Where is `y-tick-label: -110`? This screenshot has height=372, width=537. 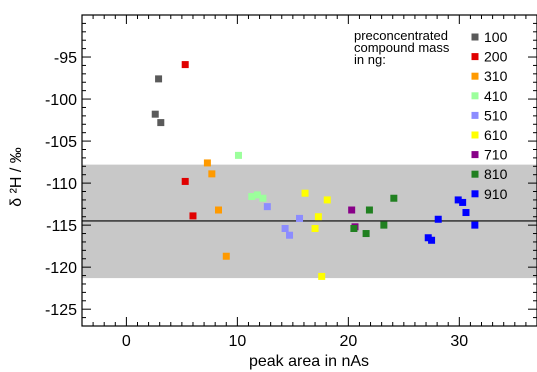 y-tick-label: -110 is located at coordinates (61, 184).